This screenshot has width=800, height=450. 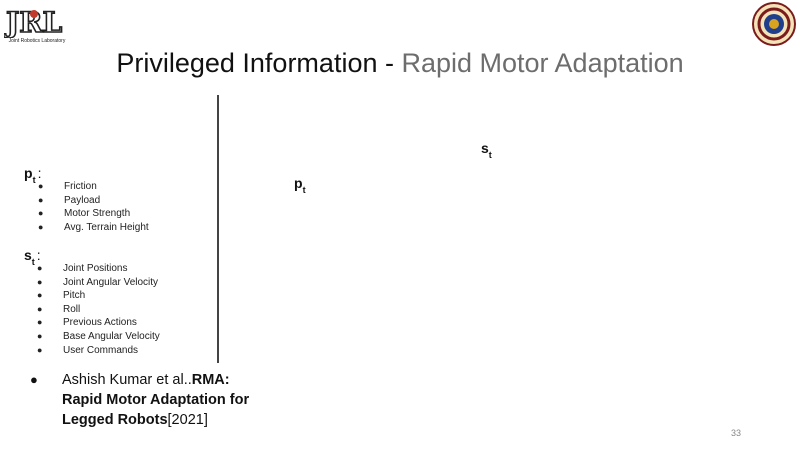 What do you see at coordinates (106, 227) in the screenshot?
I see `pt-item-label: Avg. Terrain Height` at bounding box center [106, 227].